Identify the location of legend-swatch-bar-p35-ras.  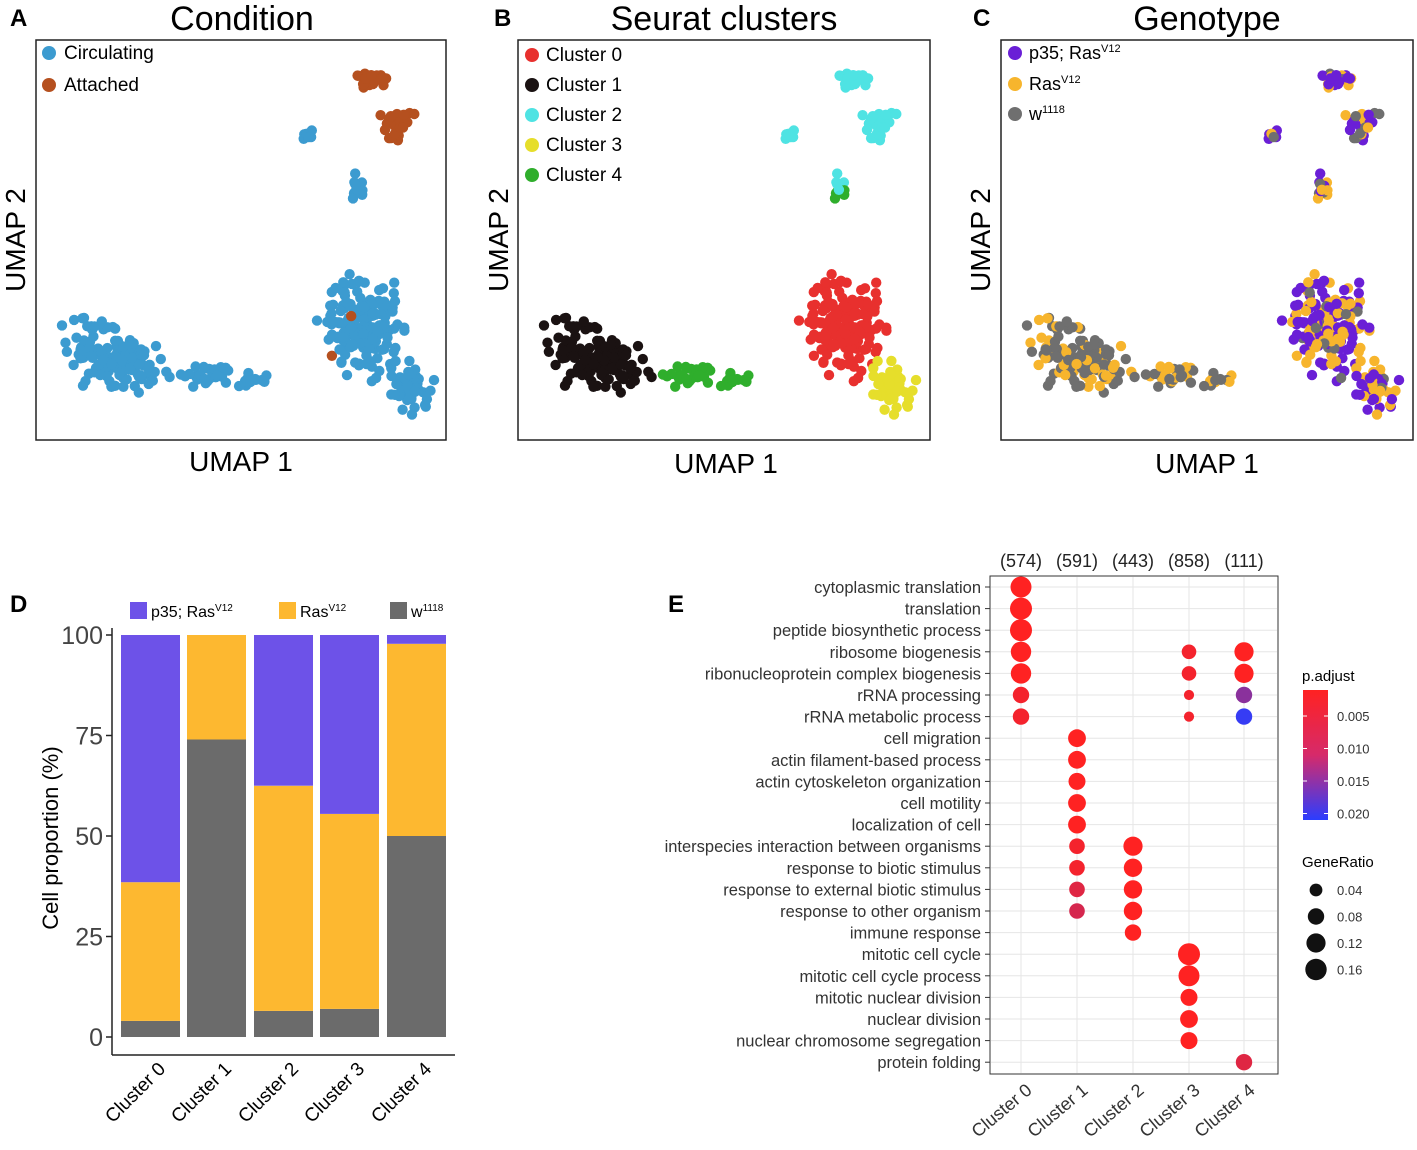
(138, 610).